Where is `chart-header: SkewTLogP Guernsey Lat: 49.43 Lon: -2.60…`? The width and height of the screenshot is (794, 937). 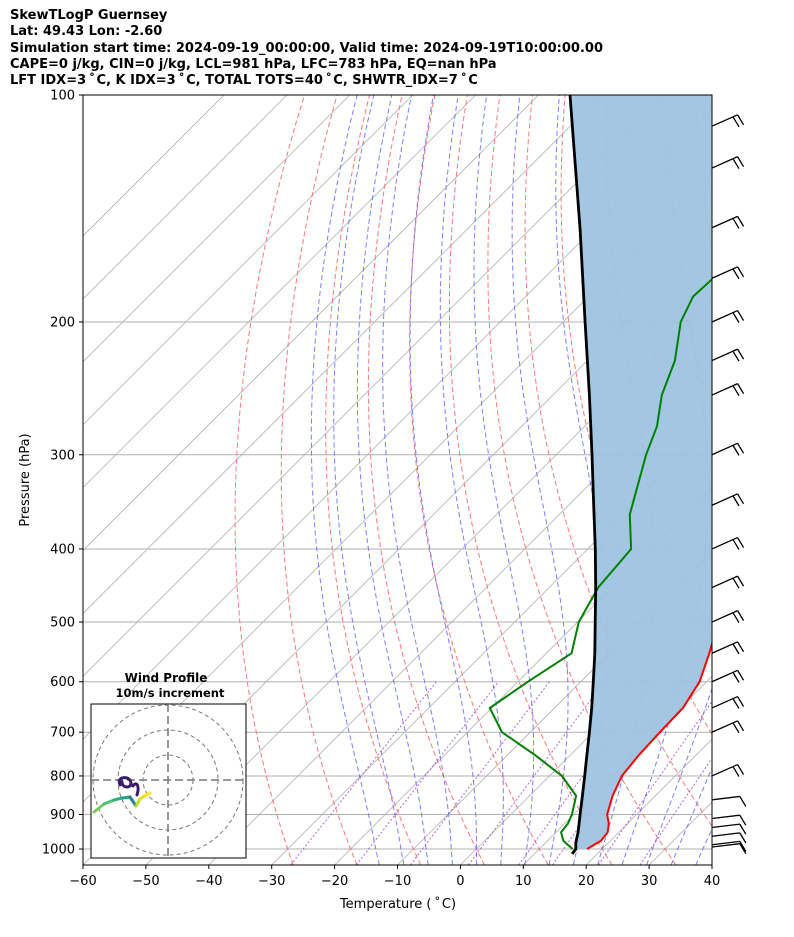 chart-header: SkewTLogP Guernsey Lat: 49.43 Lon: -2.60… is located at coordinates (306, 48).